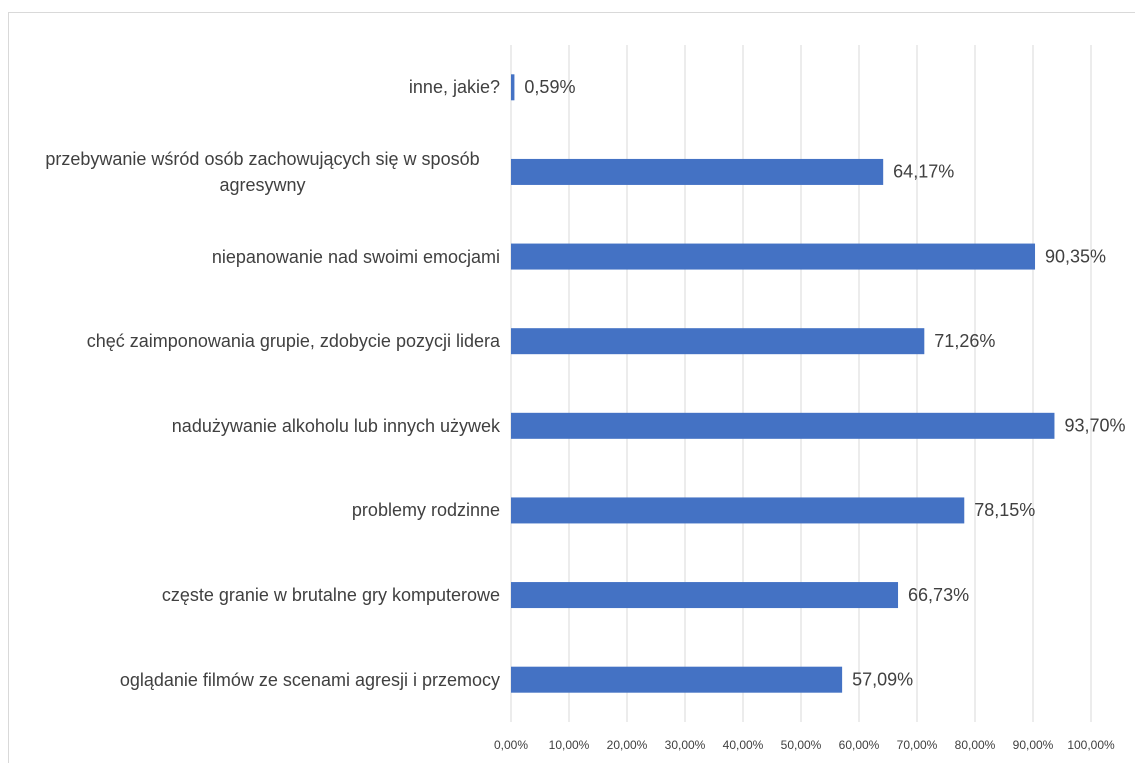 This screenshot has width=1135, height=763. Describe the element at coordinates (569, 745) in the screenshot. I see `x-tick-label: 10,00%` at that location.